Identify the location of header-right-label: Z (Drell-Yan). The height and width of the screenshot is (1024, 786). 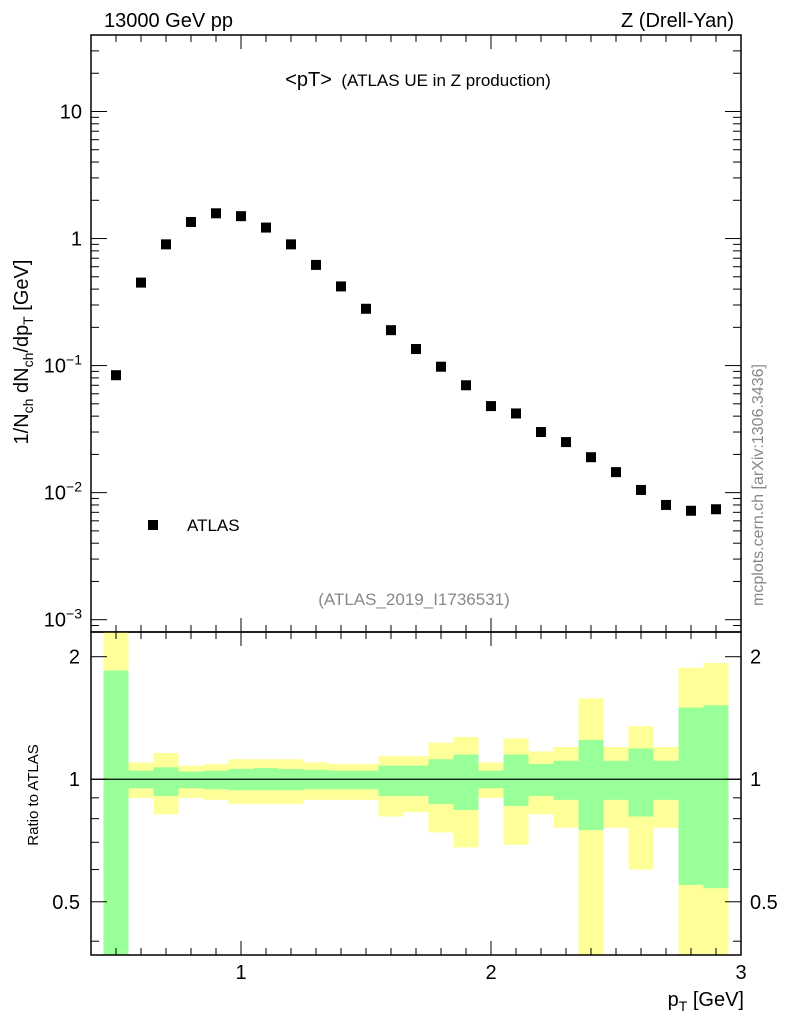
(677, 21).